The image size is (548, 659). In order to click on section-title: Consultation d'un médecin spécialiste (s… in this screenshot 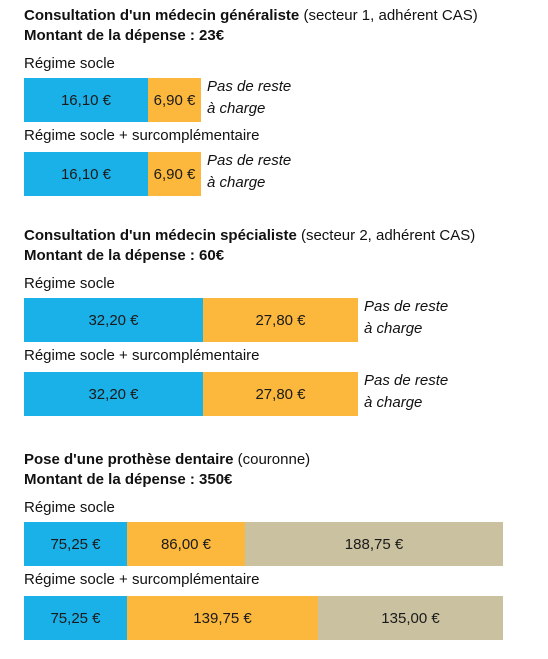, I will do `click(249, 236)`.